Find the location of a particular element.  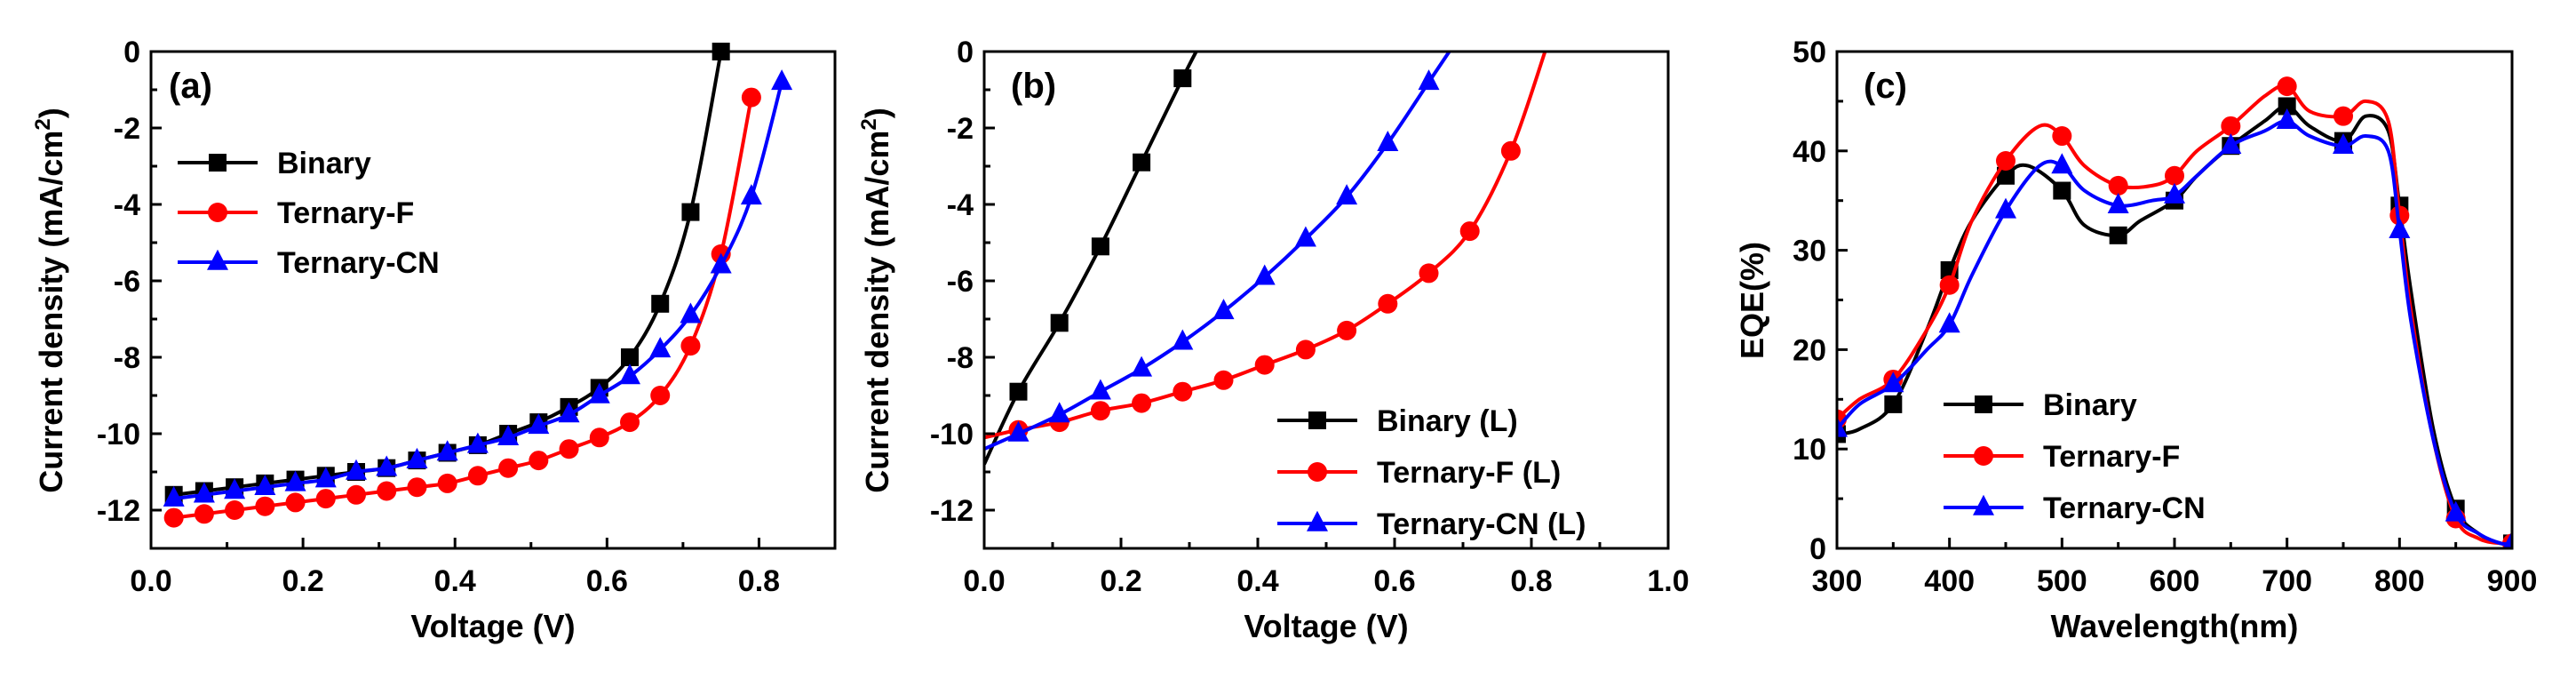

legend: Binary (L) Ternary-F (L) Ternary-CN (L) is located at coordinates (1431, 472).